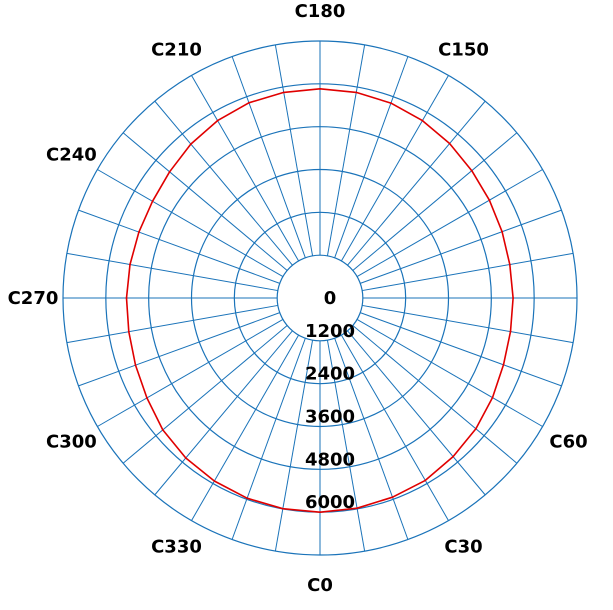 Image resolution: width=613 pixels, height=610 pixels. Describe the element at coordinates (71, 155) in the screenshot. I see `angle-label-240: C240` at that location.